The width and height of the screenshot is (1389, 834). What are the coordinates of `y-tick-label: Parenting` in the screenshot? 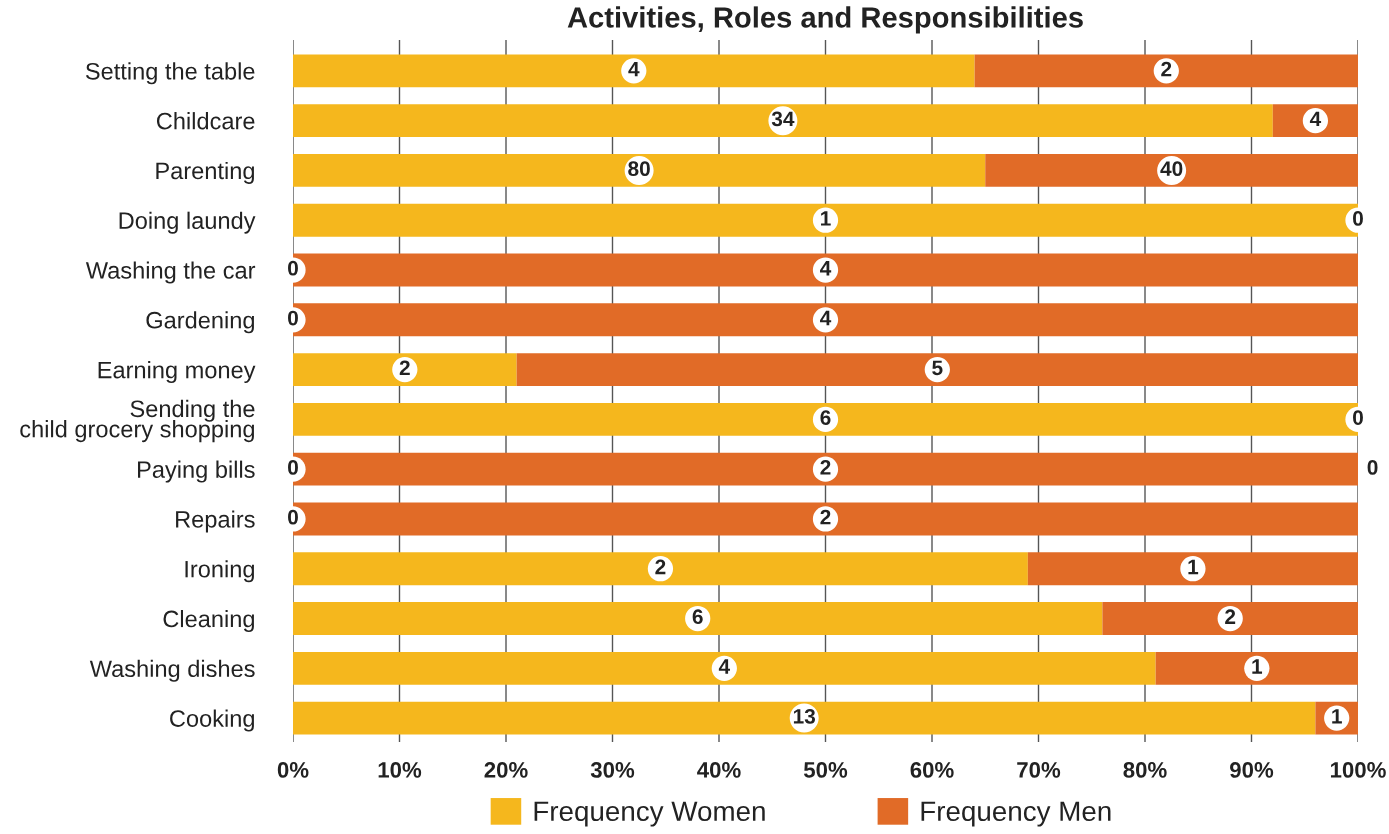 It's located at (205, 172).